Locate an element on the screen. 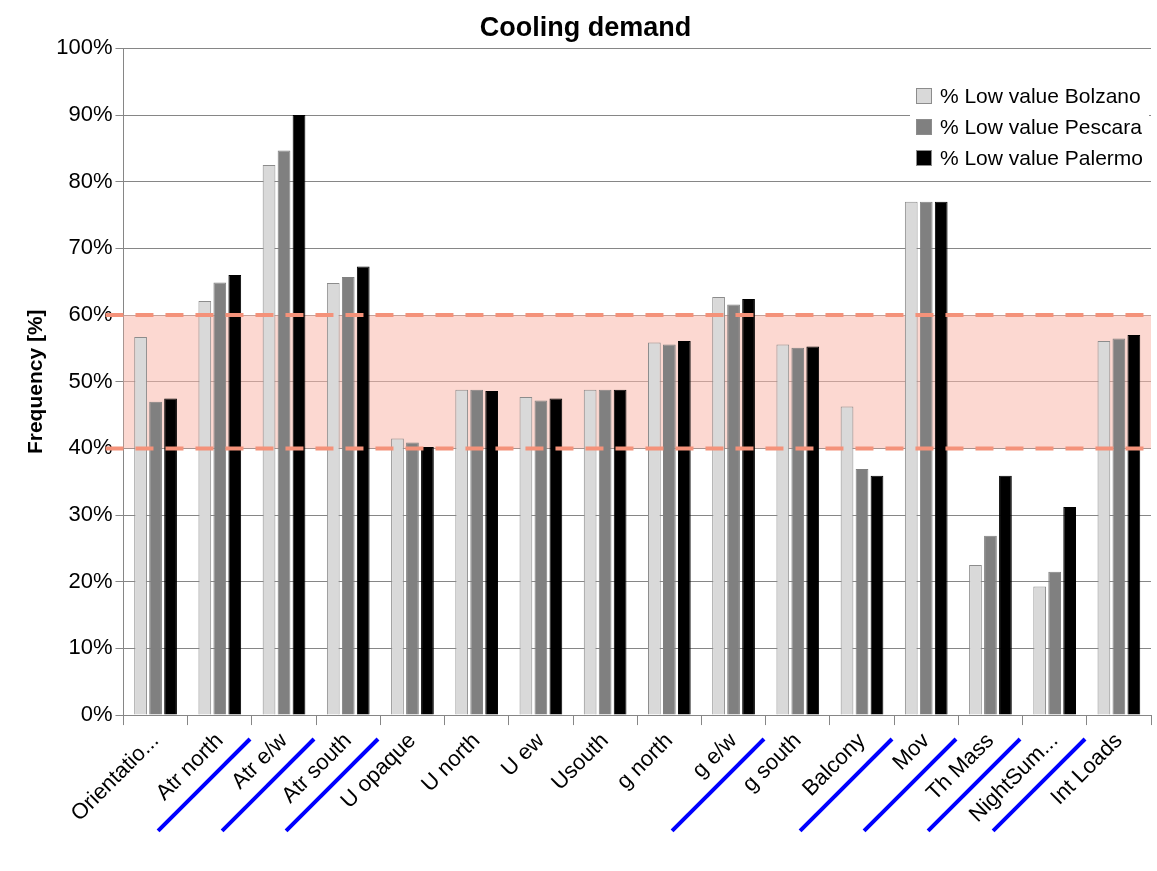  y-tick-label: 90% is located at coordinates (90, 114).